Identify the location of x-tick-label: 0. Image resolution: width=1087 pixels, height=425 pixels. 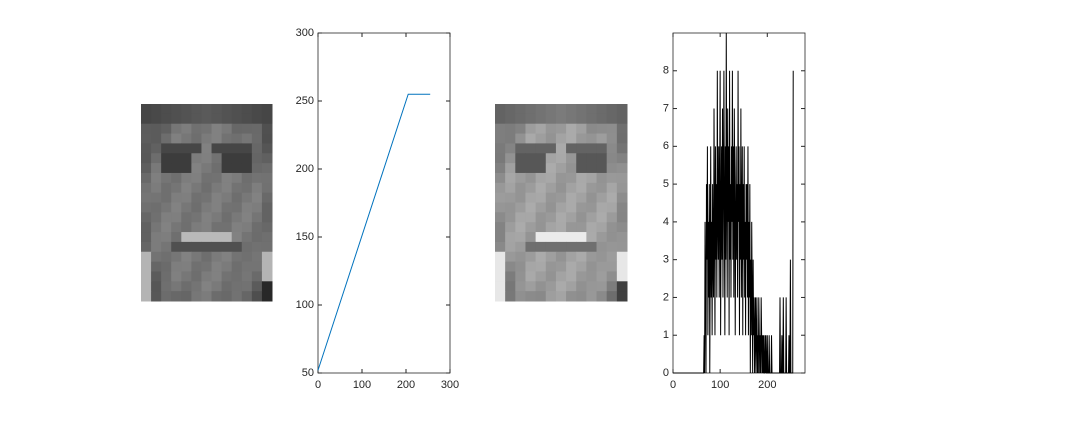
(318, 385).